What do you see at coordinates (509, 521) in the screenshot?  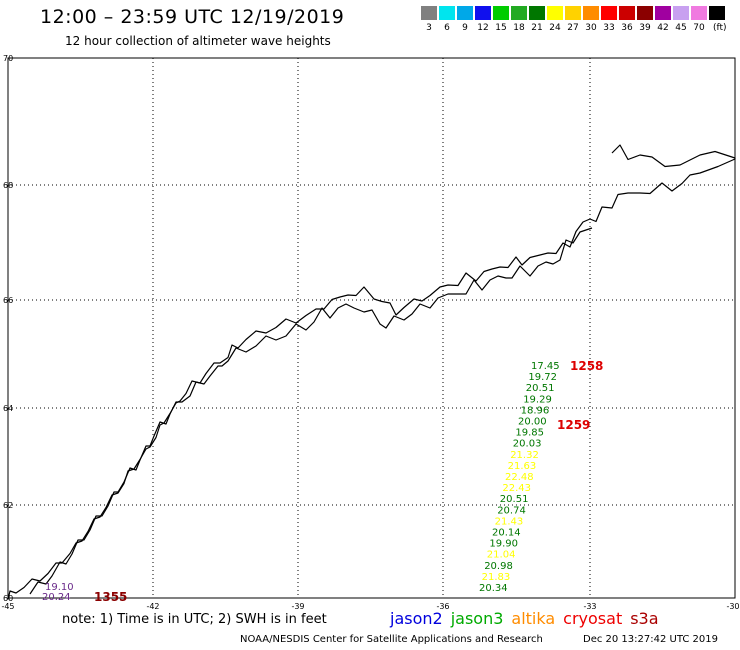 I see `wave-height-value: 21.43` at bounding box center [509, 521].